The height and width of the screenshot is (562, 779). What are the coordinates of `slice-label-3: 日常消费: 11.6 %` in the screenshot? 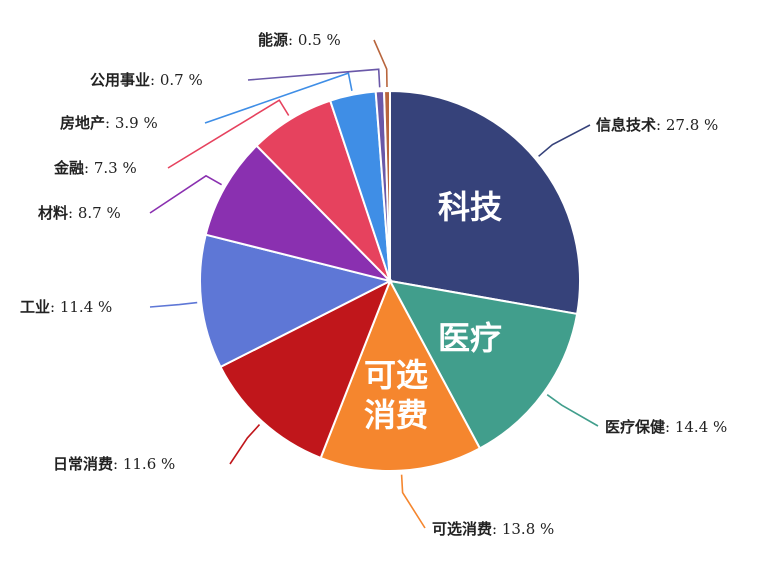 It's located at (114, 464).